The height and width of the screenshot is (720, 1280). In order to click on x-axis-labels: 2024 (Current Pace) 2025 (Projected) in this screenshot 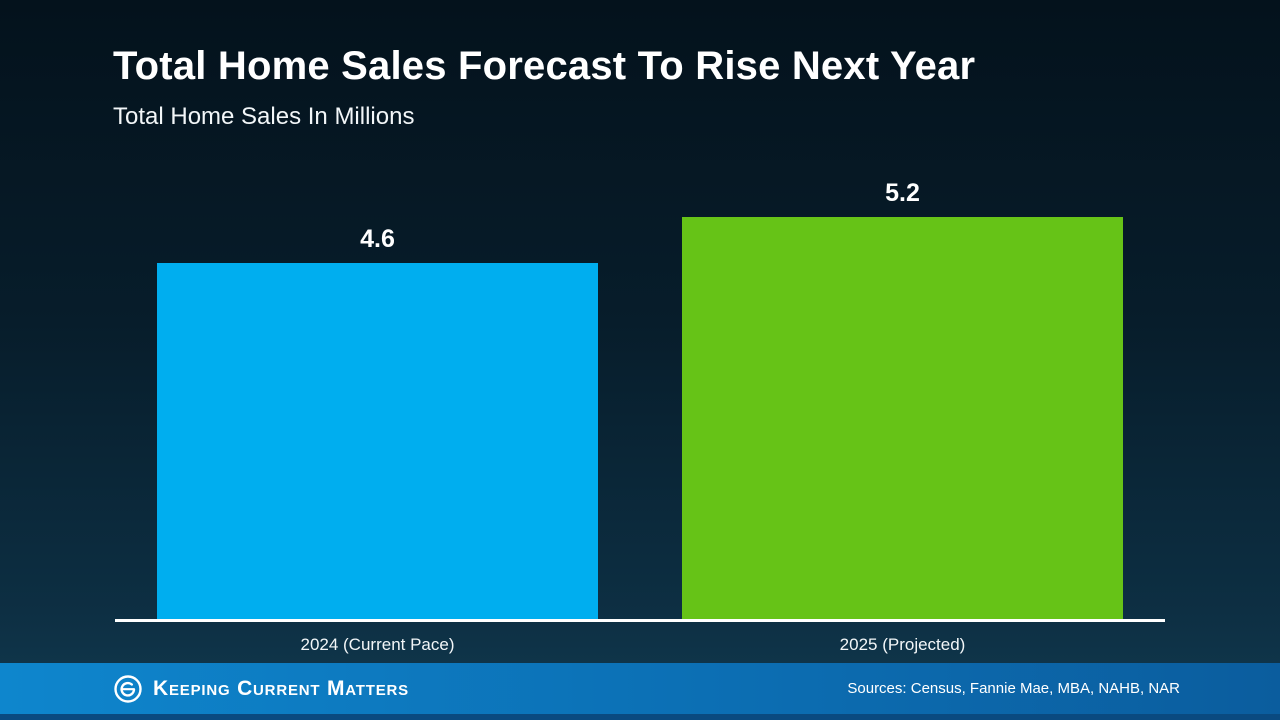, I will do `click(640, 638)`.